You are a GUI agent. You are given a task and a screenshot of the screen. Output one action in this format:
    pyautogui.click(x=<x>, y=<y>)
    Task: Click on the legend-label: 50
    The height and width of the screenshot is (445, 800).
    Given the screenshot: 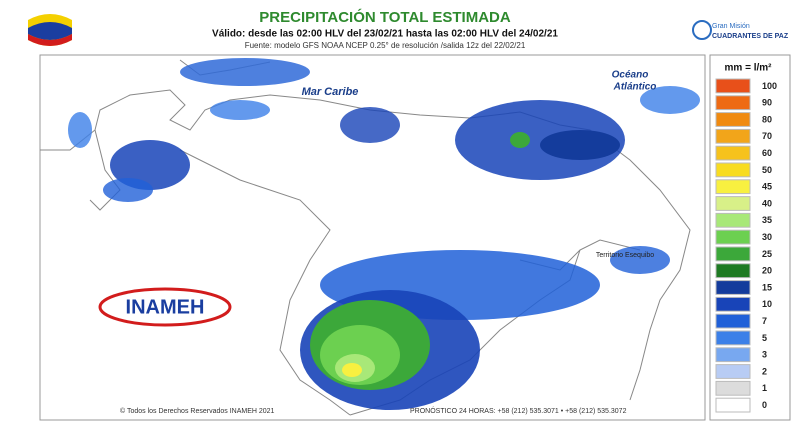 What is the action you would take?
    pyautogui.click(x=767, y=170)
    